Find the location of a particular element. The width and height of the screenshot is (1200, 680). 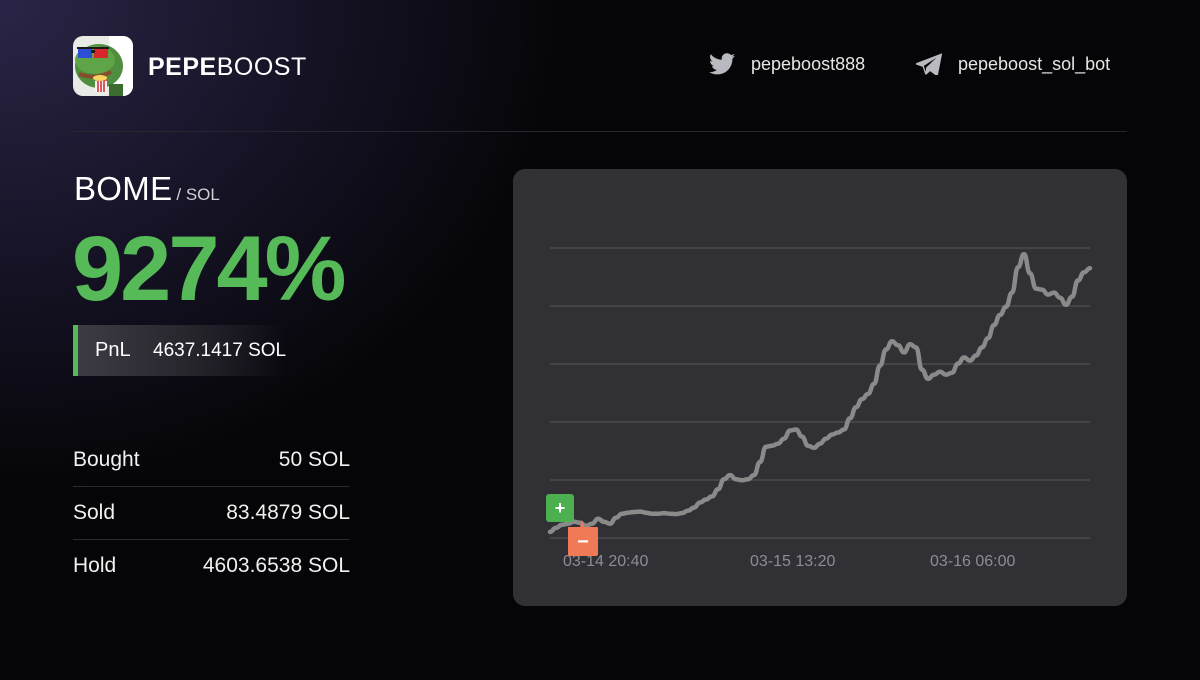

stat-label: Bought is located at coordinates (106, 459).